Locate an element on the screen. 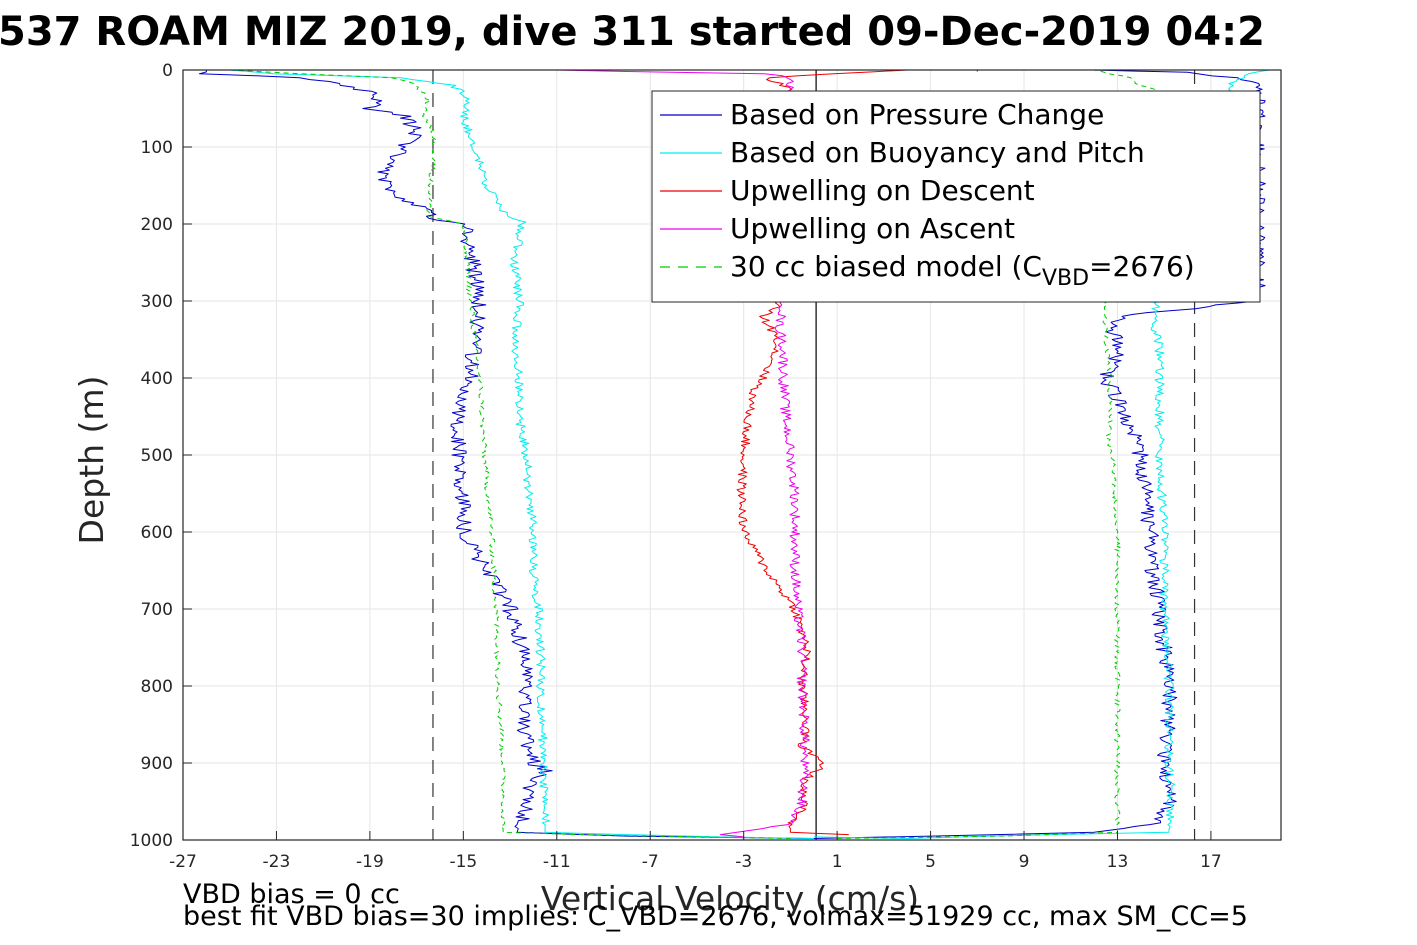  y-tick-label: 300 is located at coordinates (157, 302).